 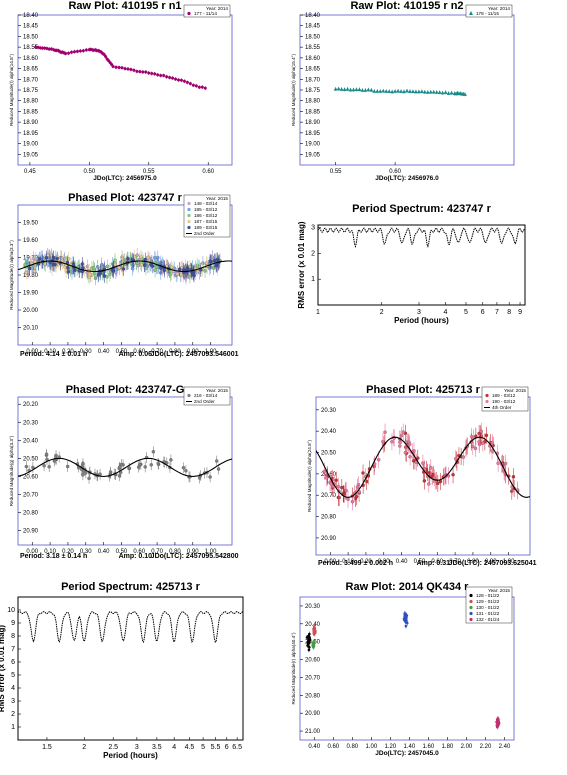 What do you see at coordinates (313, 253) in the screenshot?
I see `y-tick-label: 2` at bounding box center [313, 253].